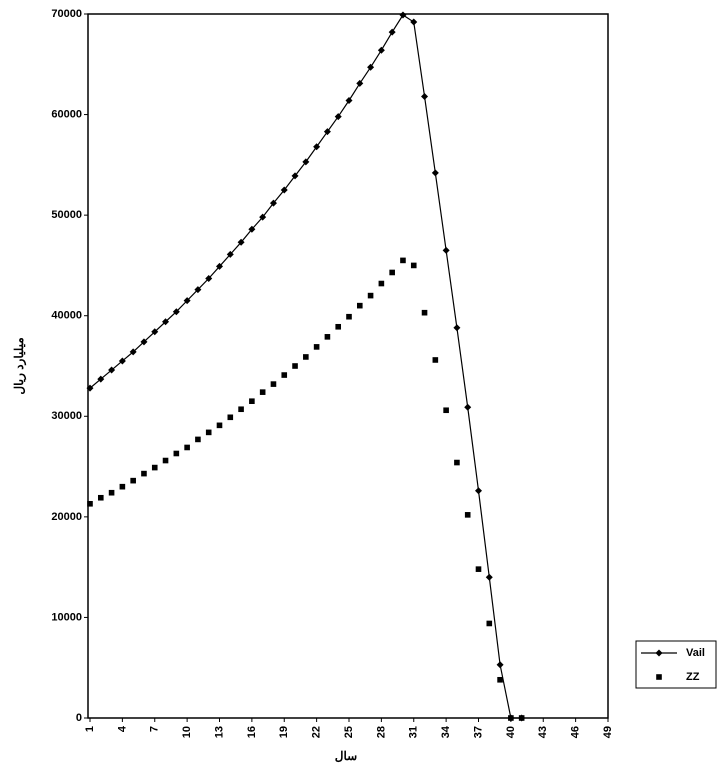 This screenshot has width=717, height=771. What do you see at coordinates (676, 664) in the screenshot?
I see `legend-box` at bounding box center [676, 664].